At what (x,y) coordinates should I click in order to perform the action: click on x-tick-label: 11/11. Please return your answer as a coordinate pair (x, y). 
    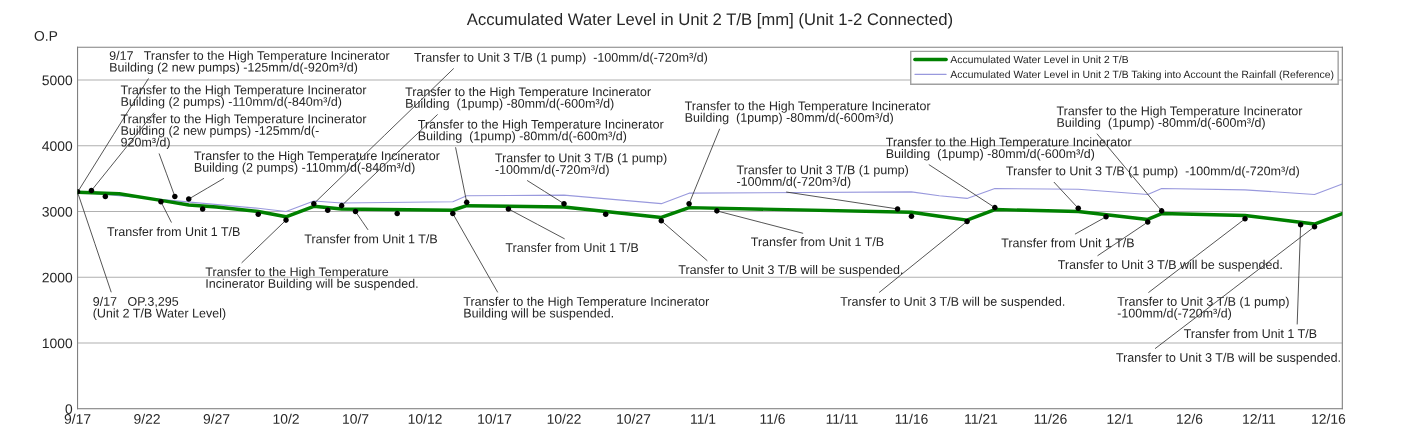
    Looking at the image, I should click on (842, 418).